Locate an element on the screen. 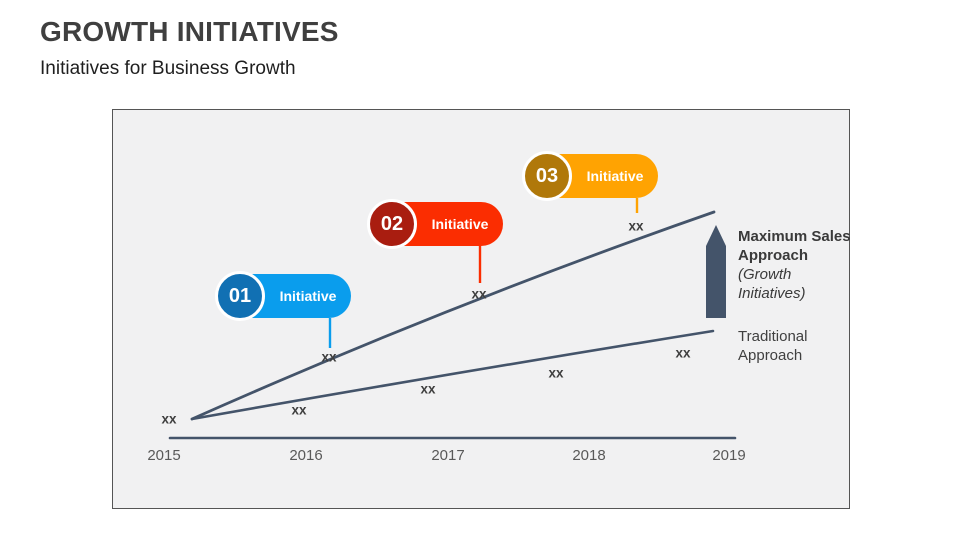  data-point-label-trad-2019: xx is located at coordinates (683, 353).